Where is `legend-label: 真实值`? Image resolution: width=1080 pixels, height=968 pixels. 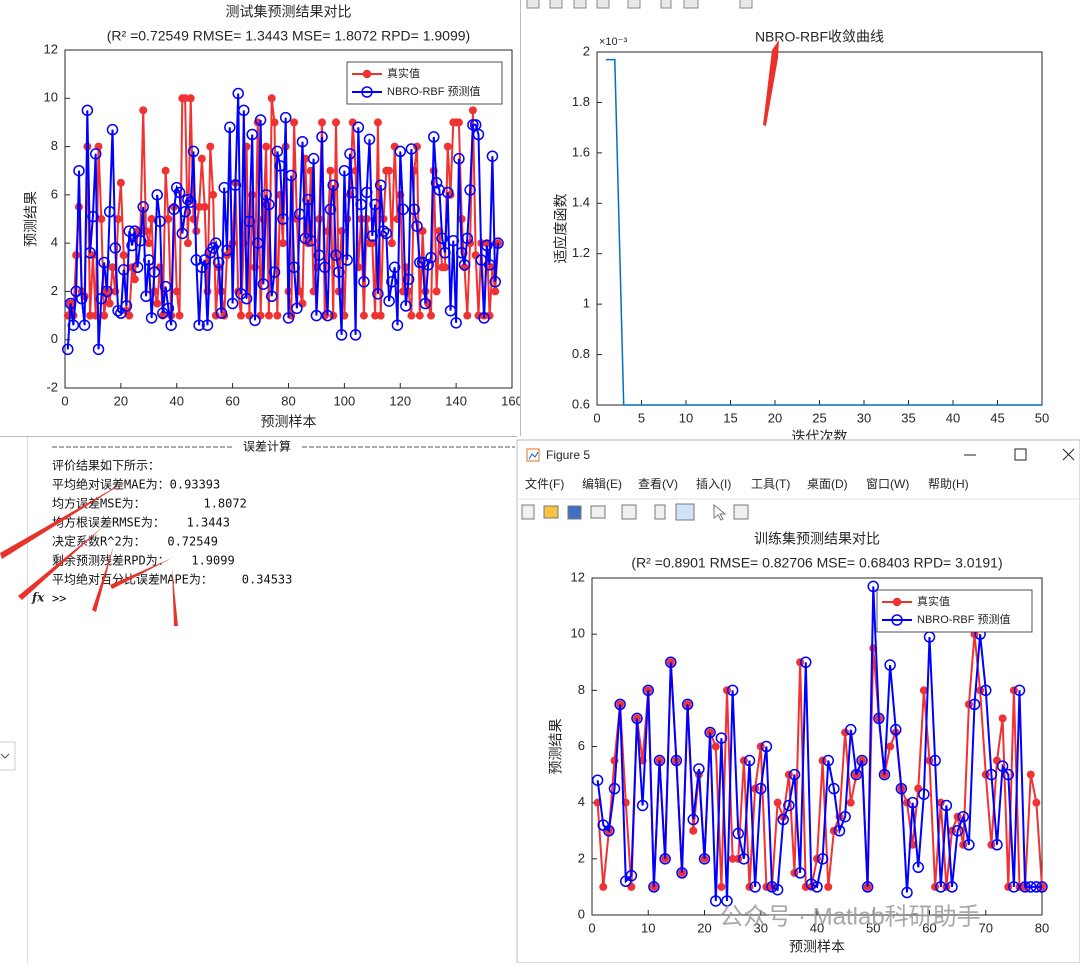
legend-label: 真实值 is located at coordinates (933, 601).